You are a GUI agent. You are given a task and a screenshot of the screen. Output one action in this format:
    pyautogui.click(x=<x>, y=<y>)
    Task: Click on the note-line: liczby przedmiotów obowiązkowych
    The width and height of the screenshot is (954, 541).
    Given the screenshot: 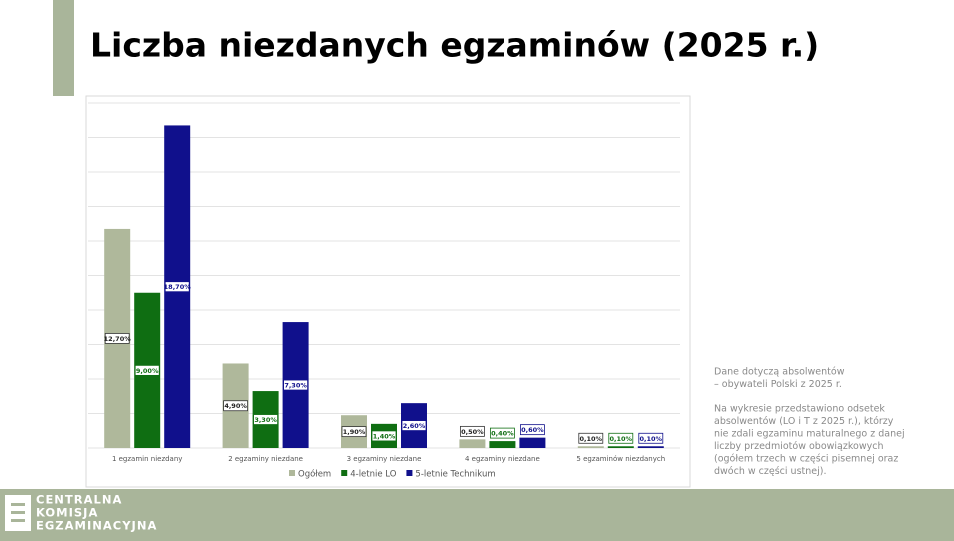 What is the action you would take?
    pyautogui.click(x=798, y=446)
    